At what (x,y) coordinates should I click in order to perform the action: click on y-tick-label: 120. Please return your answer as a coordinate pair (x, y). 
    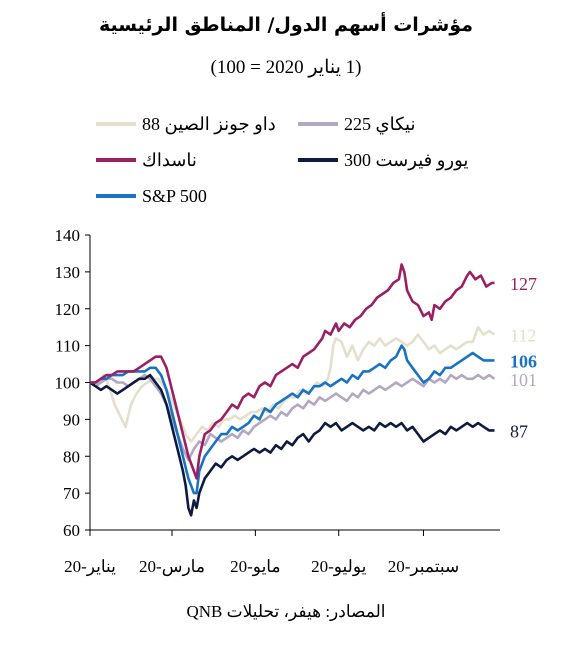
    Looking at the image, I should click on (68, 309).